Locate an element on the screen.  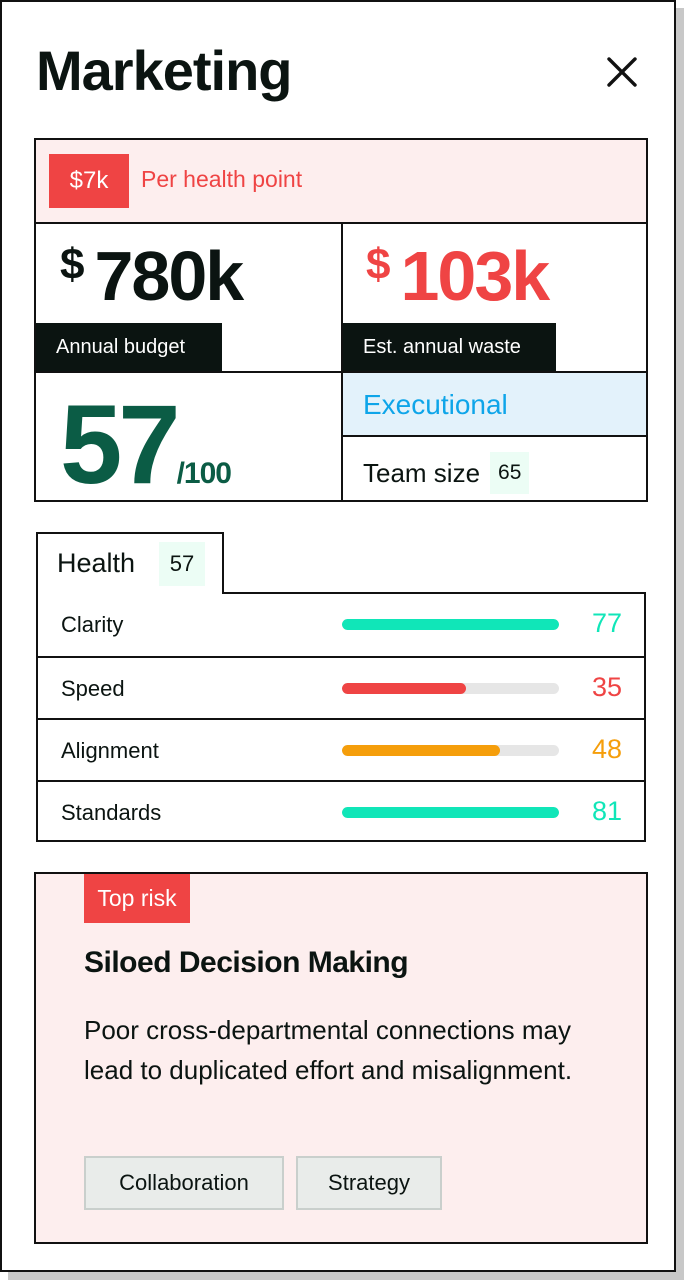
per-health-point-label: Per health point is located at coordinates (222, 179).